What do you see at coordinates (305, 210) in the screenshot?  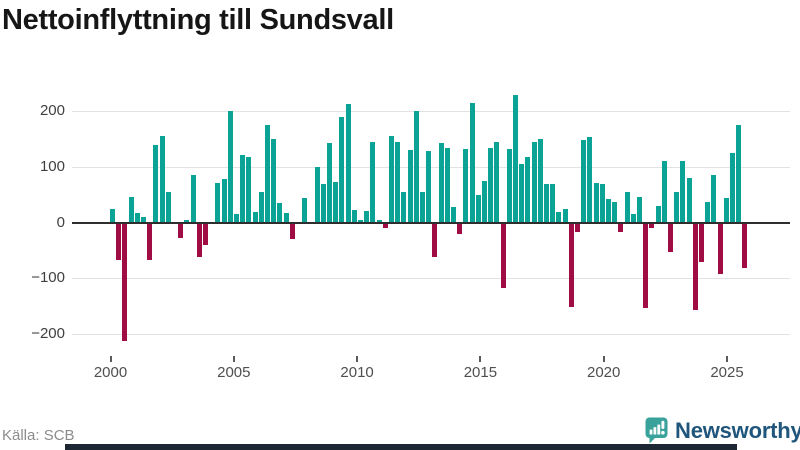 I see `bar-2007Q4` at bounding box center [305, 210].